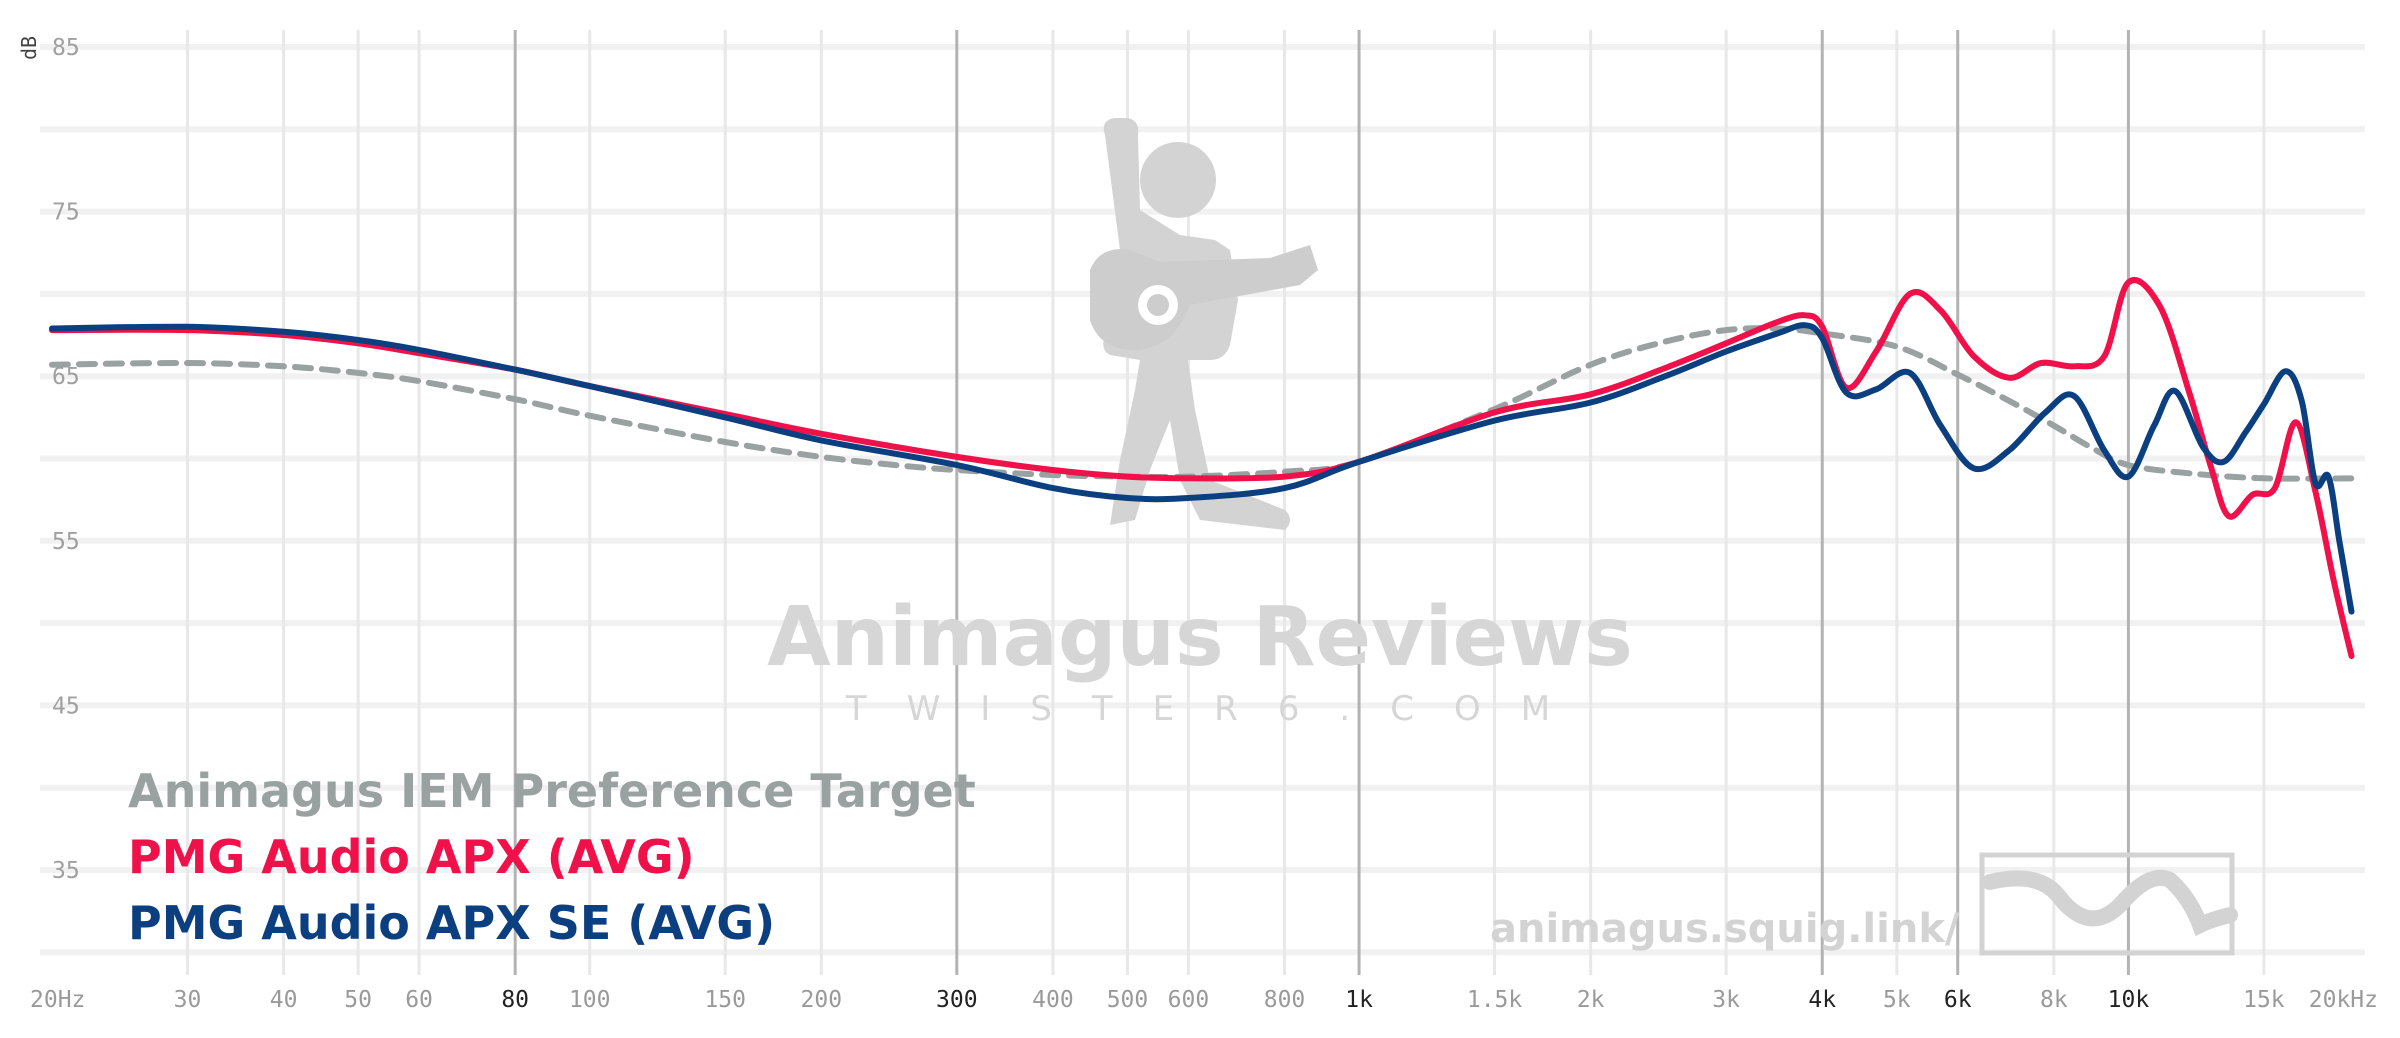 Image resolution: width=2400 pixels, height=1038 pixels. What do you see at coordinates (725, 1000) in the screenshot?
I see `x-tick-label: 150` at bounding box center [725, 1000].